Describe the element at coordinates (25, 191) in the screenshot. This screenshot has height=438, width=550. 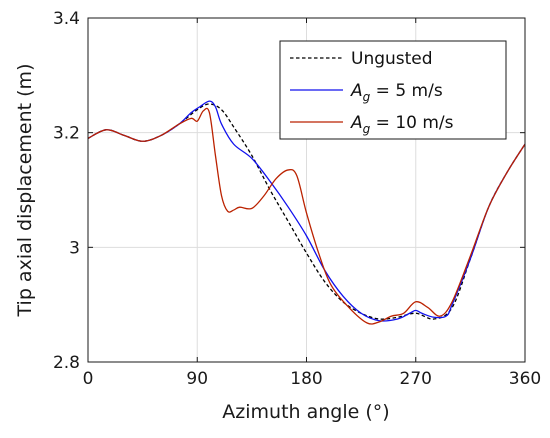
I see `y-axis-label: Tip axial displacement (m)` at that location.